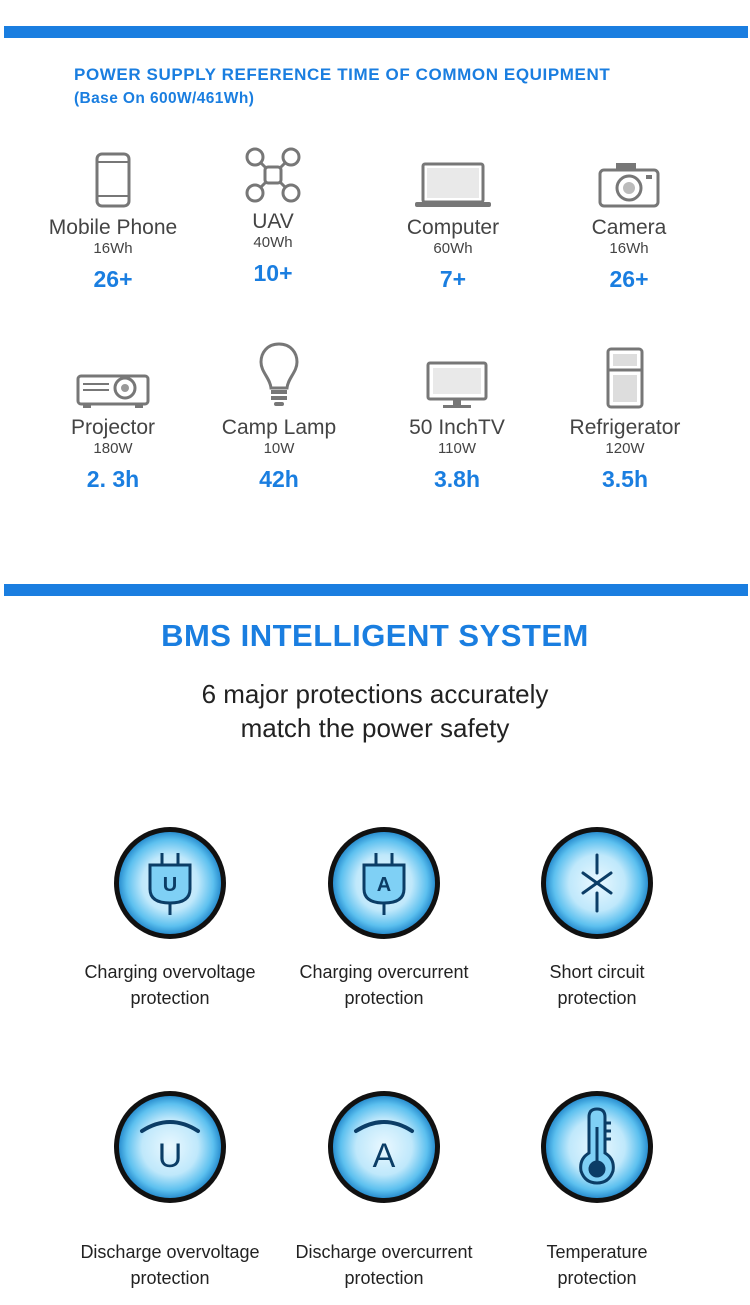 This screenshot has height=1305, width=750. Describe the element at coordinates (113, 427) in the screenshot. I see `device-name: Projector` at that location.